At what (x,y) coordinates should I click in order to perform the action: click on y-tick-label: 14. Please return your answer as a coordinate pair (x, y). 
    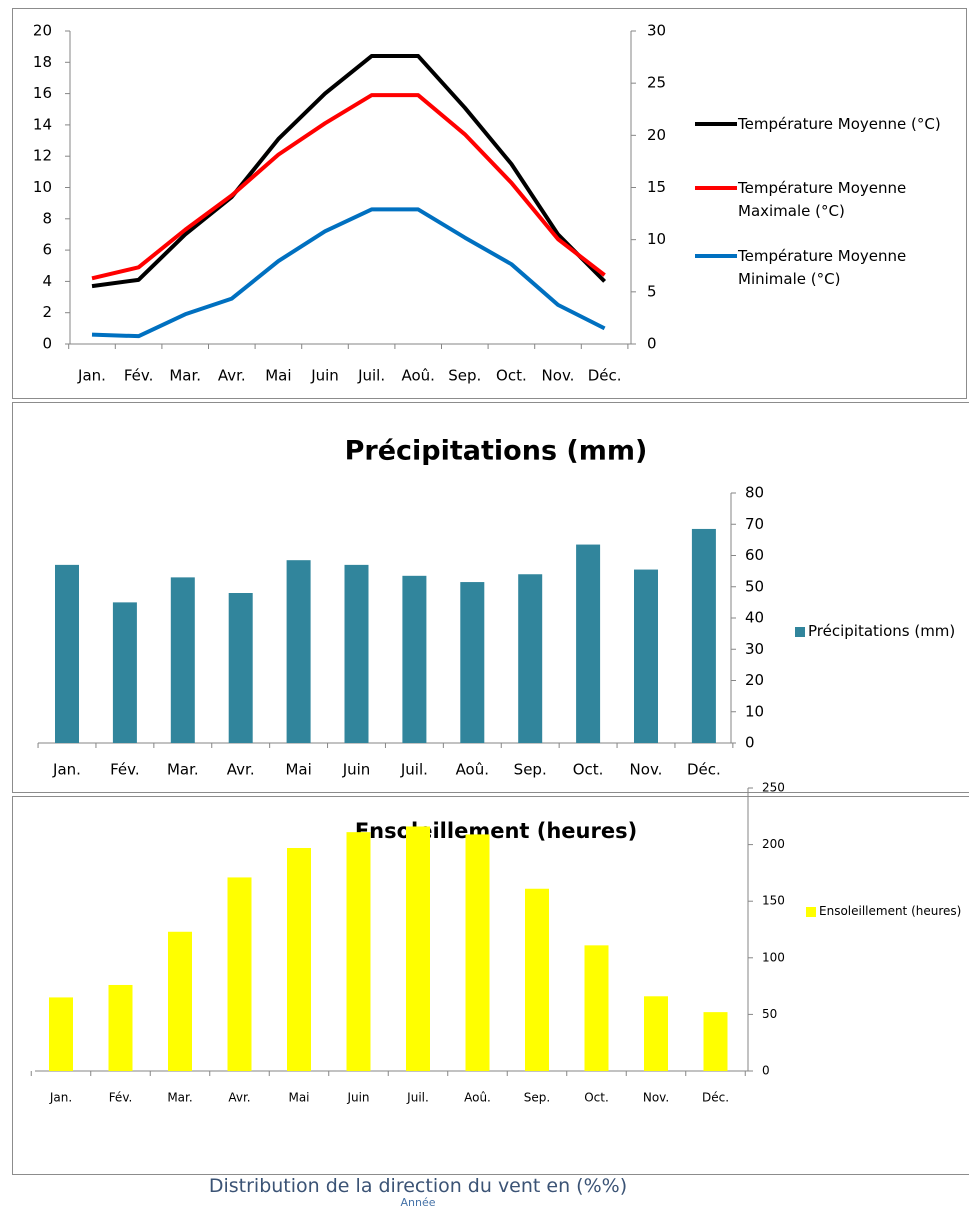
    Looking at the image, I should click on (42, 124).